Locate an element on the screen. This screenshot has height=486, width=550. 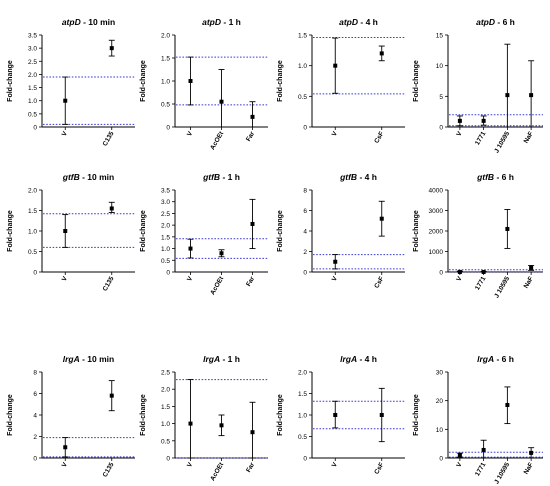
chart-title: gtfB - 6 h is located at coordinates (495, 177).